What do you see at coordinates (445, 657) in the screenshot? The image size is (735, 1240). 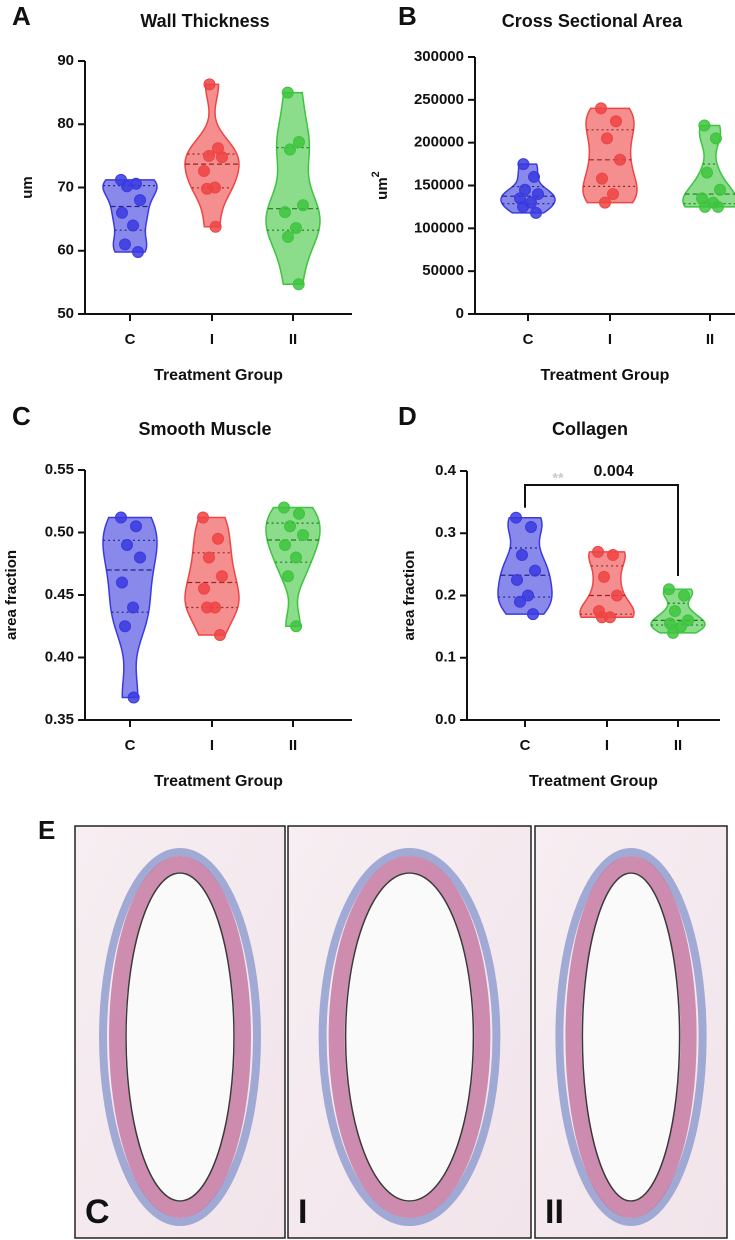 I see `y-tick-label: 0.1` at bounding box center [445, 657].